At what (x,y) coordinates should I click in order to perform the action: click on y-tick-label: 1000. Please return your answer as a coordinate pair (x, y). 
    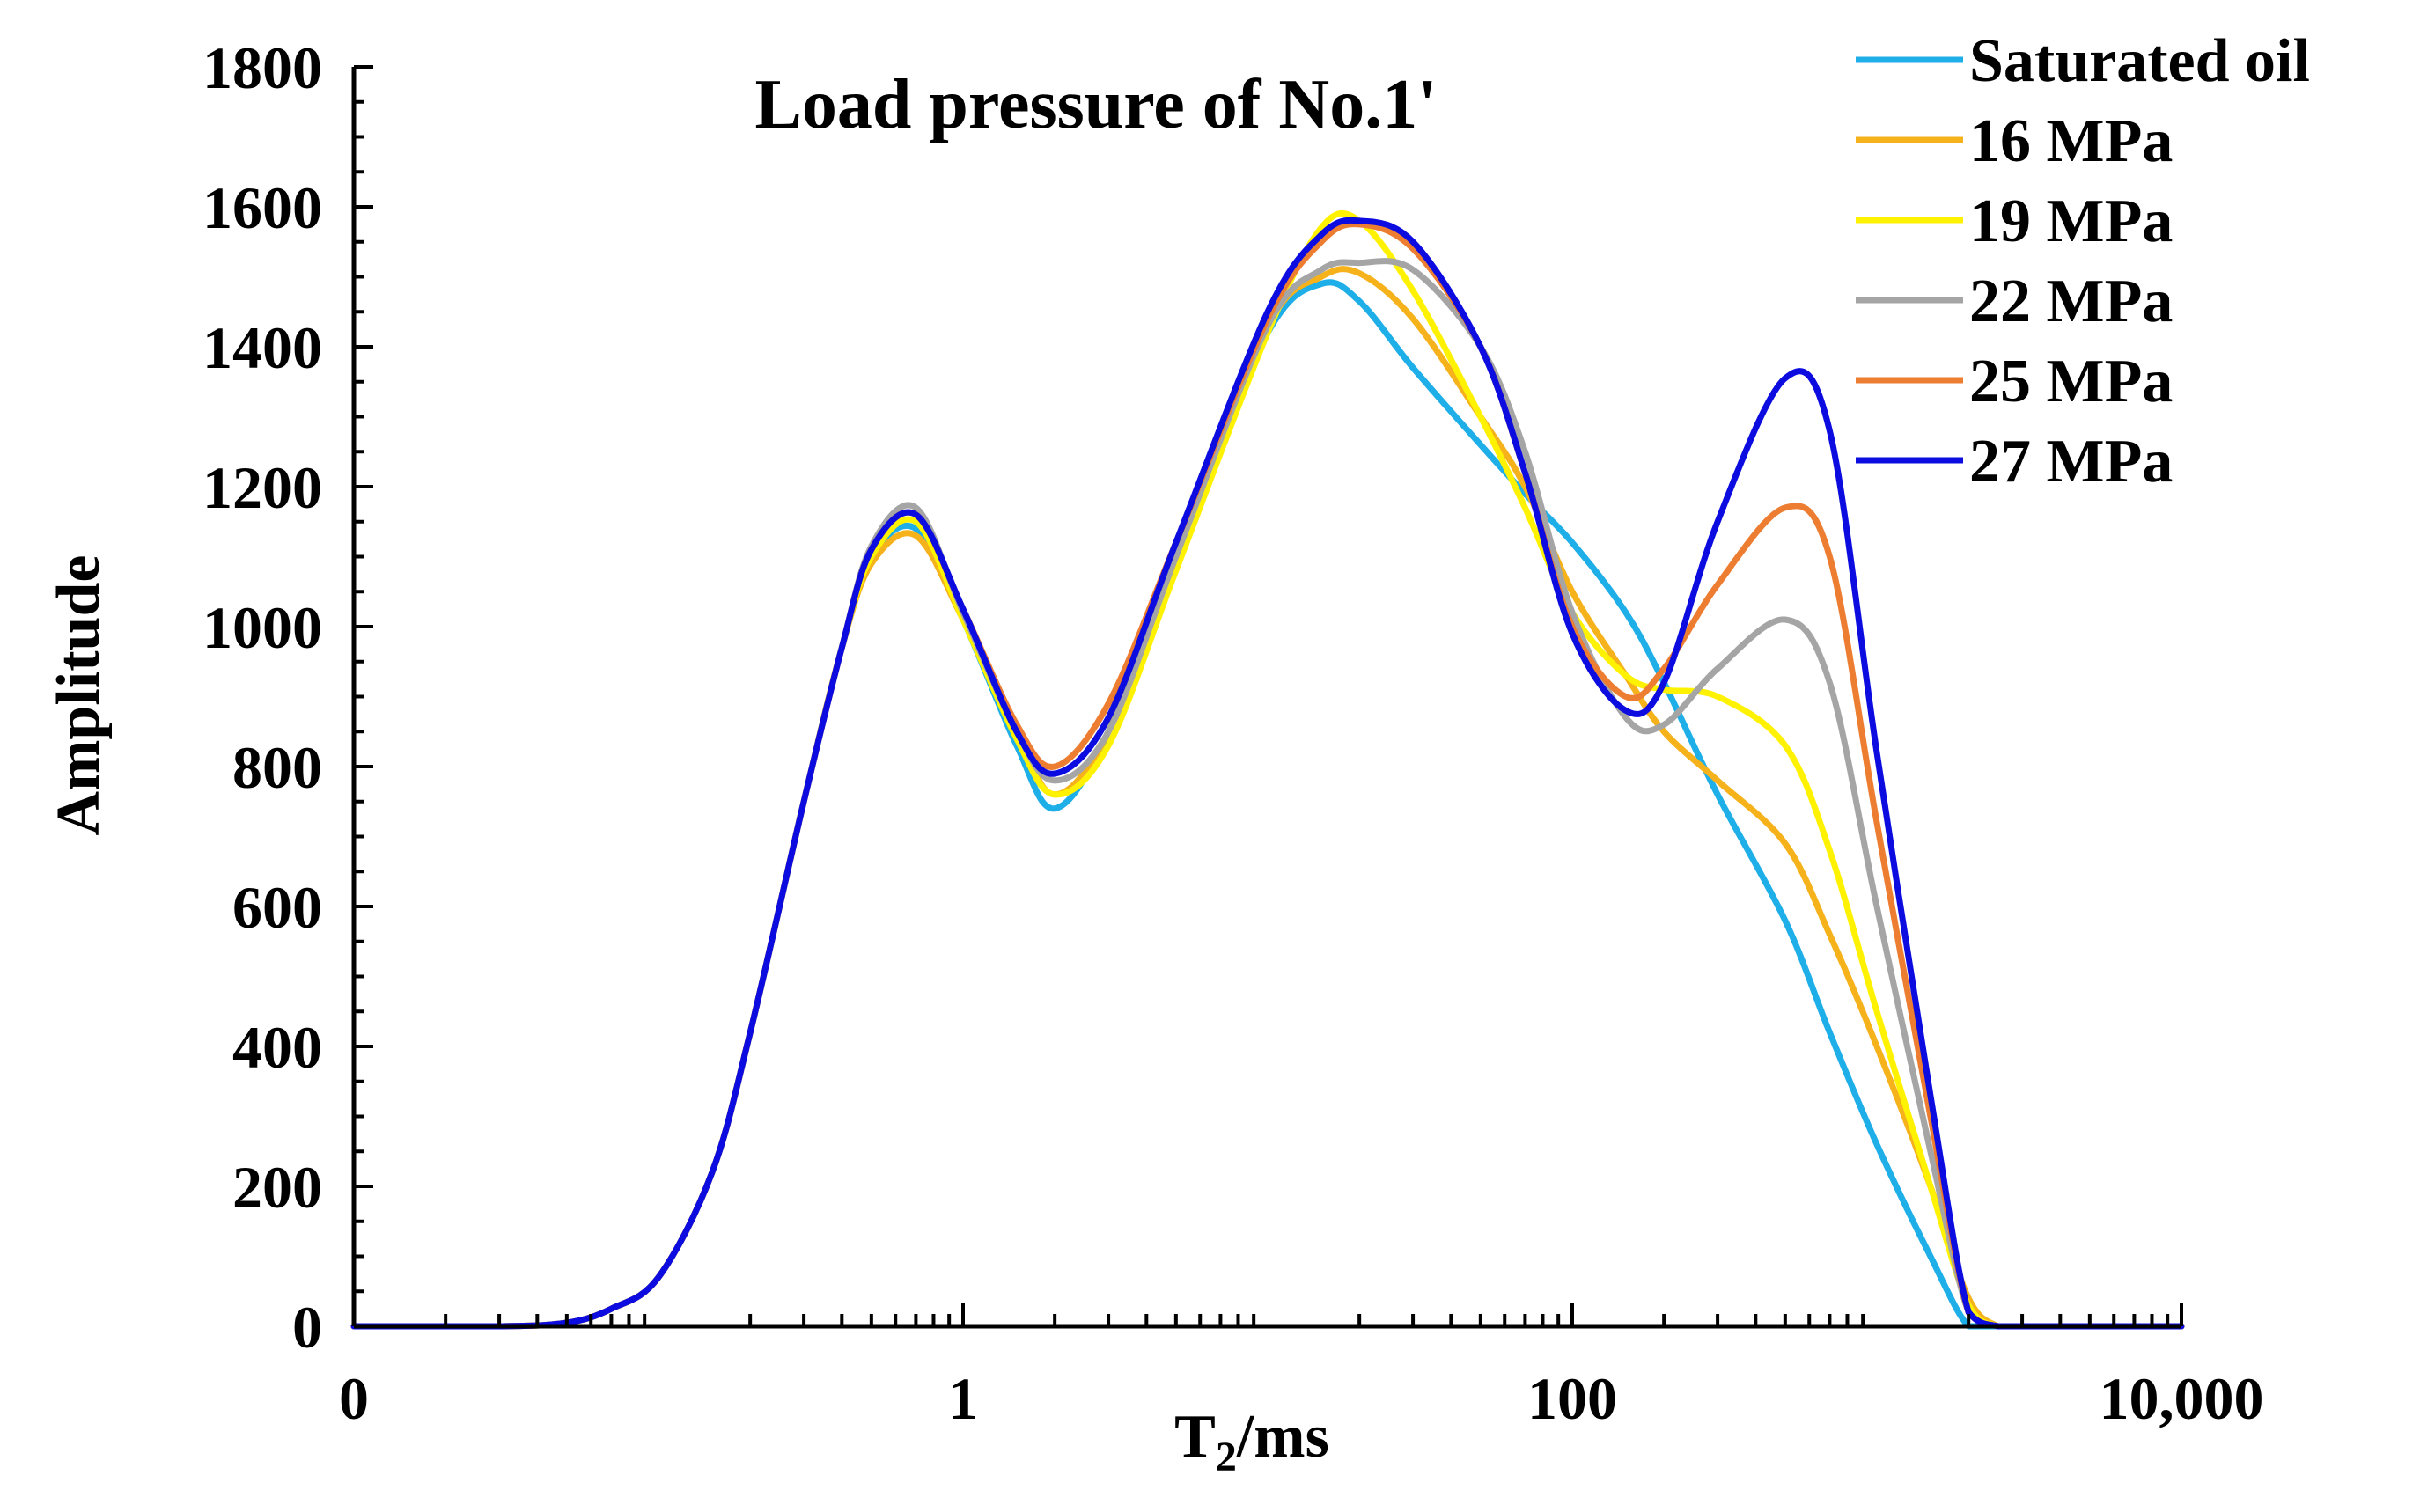
    Looking at the image, I should click on (262, 627).